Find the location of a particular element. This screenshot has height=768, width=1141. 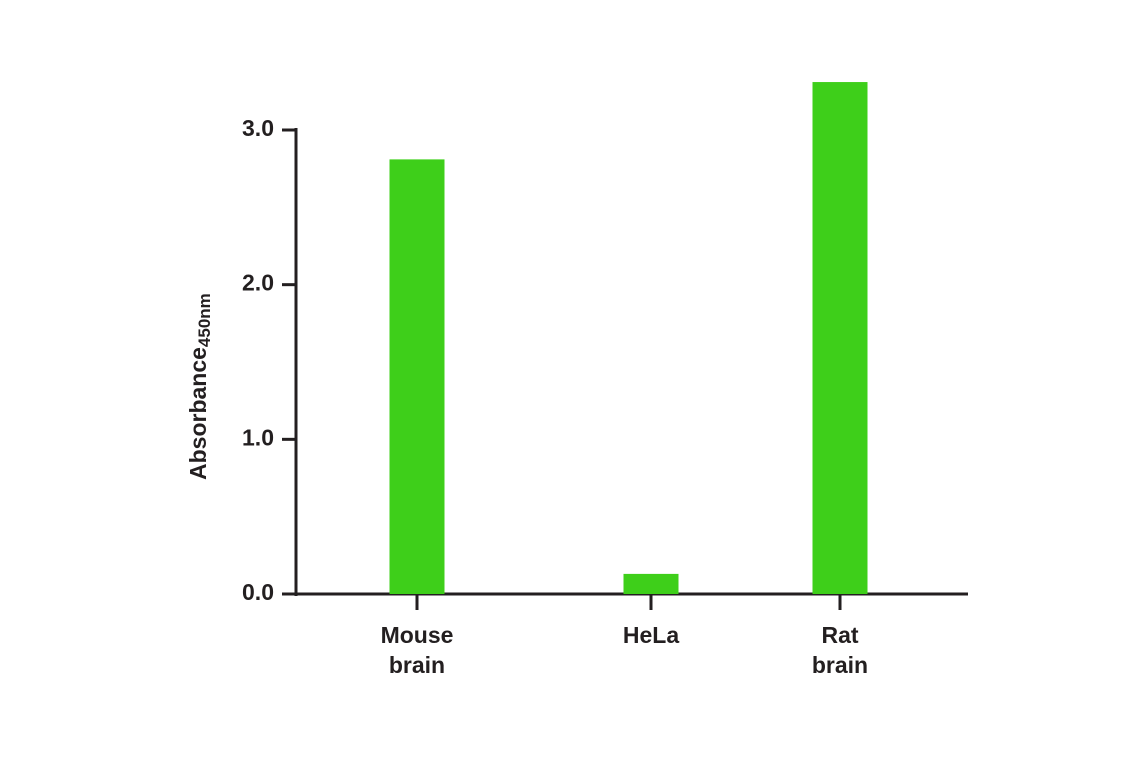

y-axis-label: Absorbance450nm is located at coordinates (199, 386).